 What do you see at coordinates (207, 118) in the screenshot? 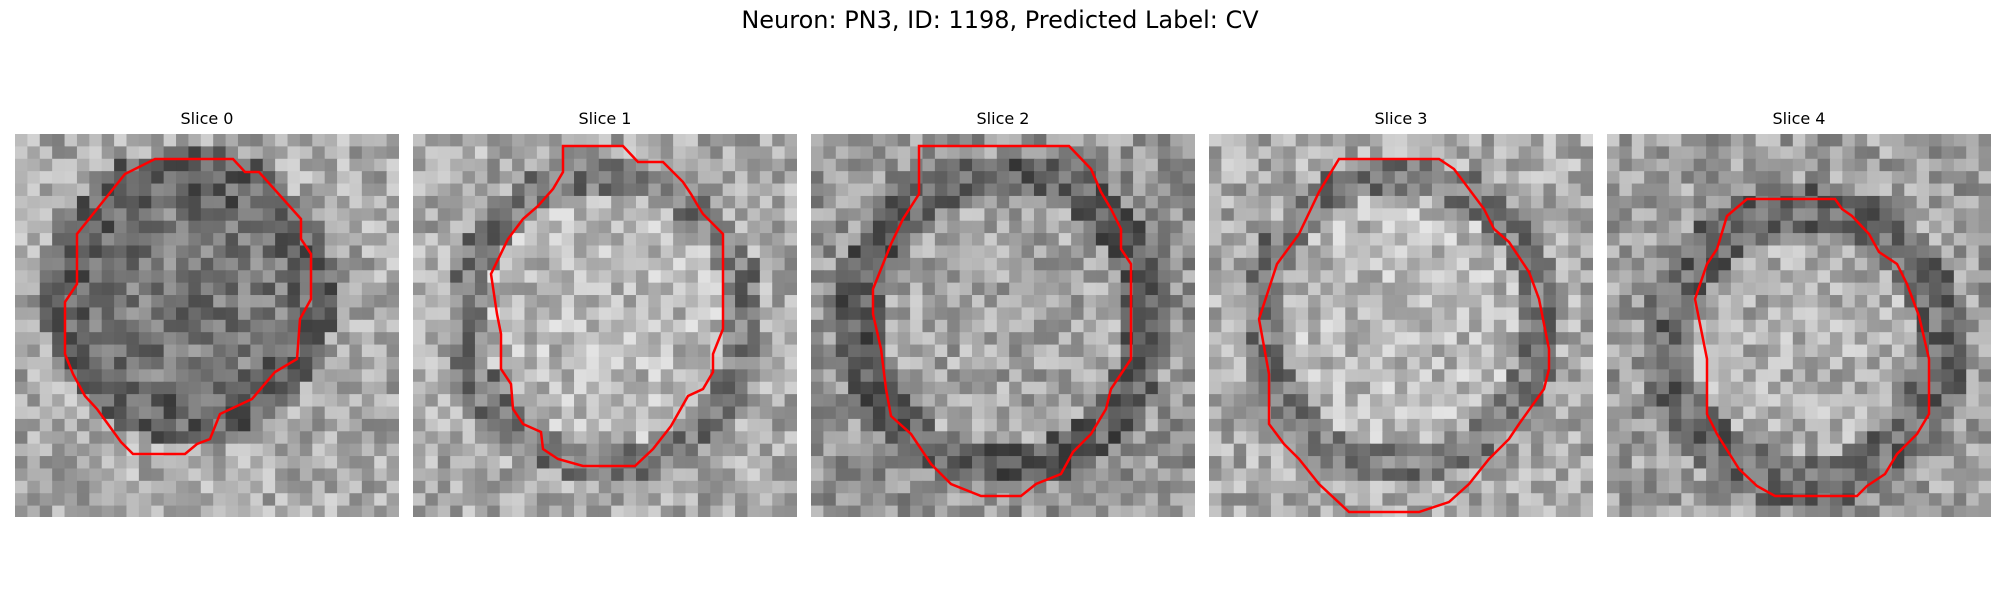
I see `slice-title-0: Slice 0` at bounding box center [207, 118].